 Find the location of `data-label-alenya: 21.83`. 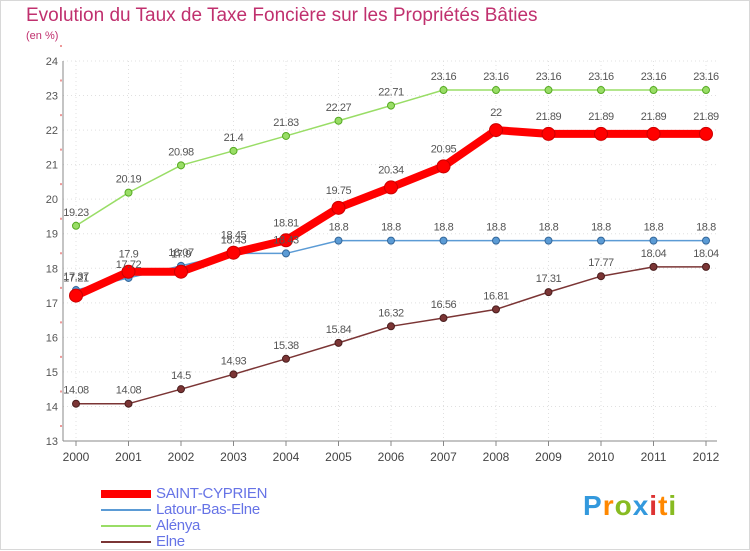

data-label-alenya: 21.83 is located at coordinates (286, 123).